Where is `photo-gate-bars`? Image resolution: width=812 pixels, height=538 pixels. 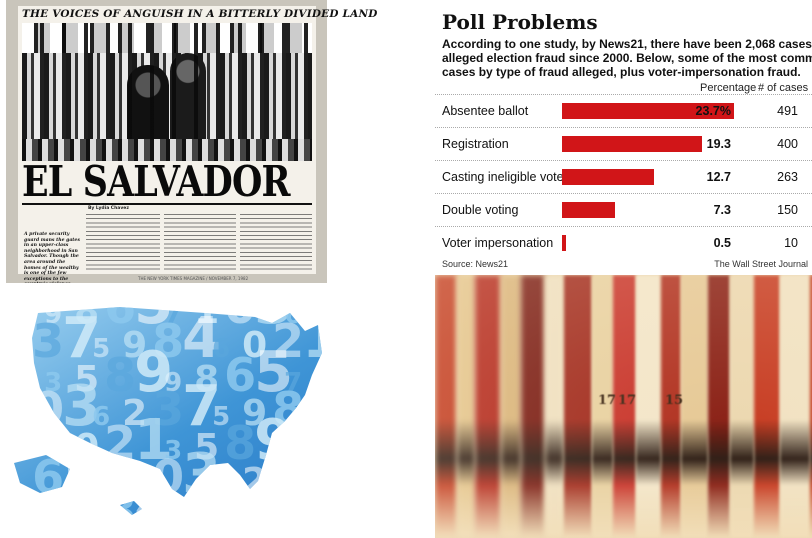 photo-gate-bars is located at coordinates (167, 92).